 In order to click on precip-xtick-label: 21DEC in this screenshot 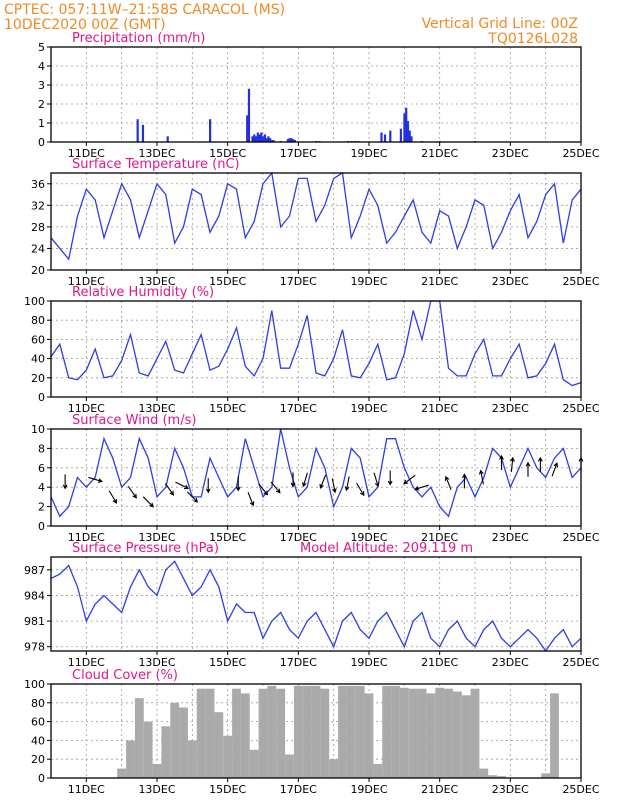, I will do `click(439, 153)`.